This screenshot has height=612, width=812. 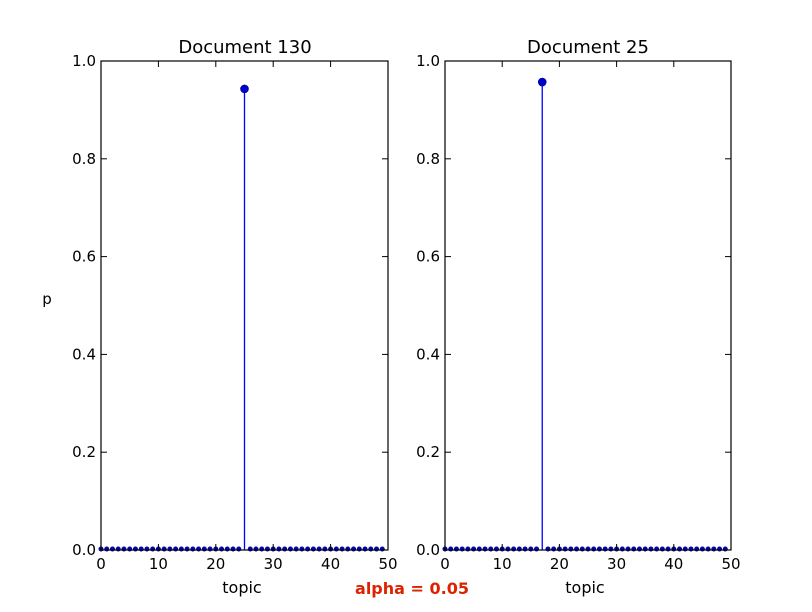 What do you see at coordinates (47, 299) in the screenshot?
I see `y-axis-label: p` at bounding box center [47, 299].